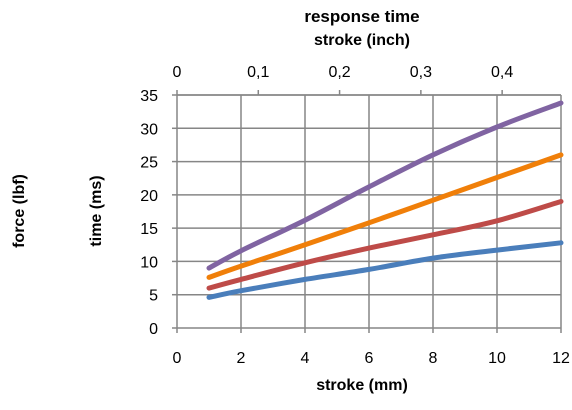 The image size is (572, 410). What do you see at coordinates (369, 358) in the screenshot?
I see `x-tick-label: 6` at bounding box center [369, 358].